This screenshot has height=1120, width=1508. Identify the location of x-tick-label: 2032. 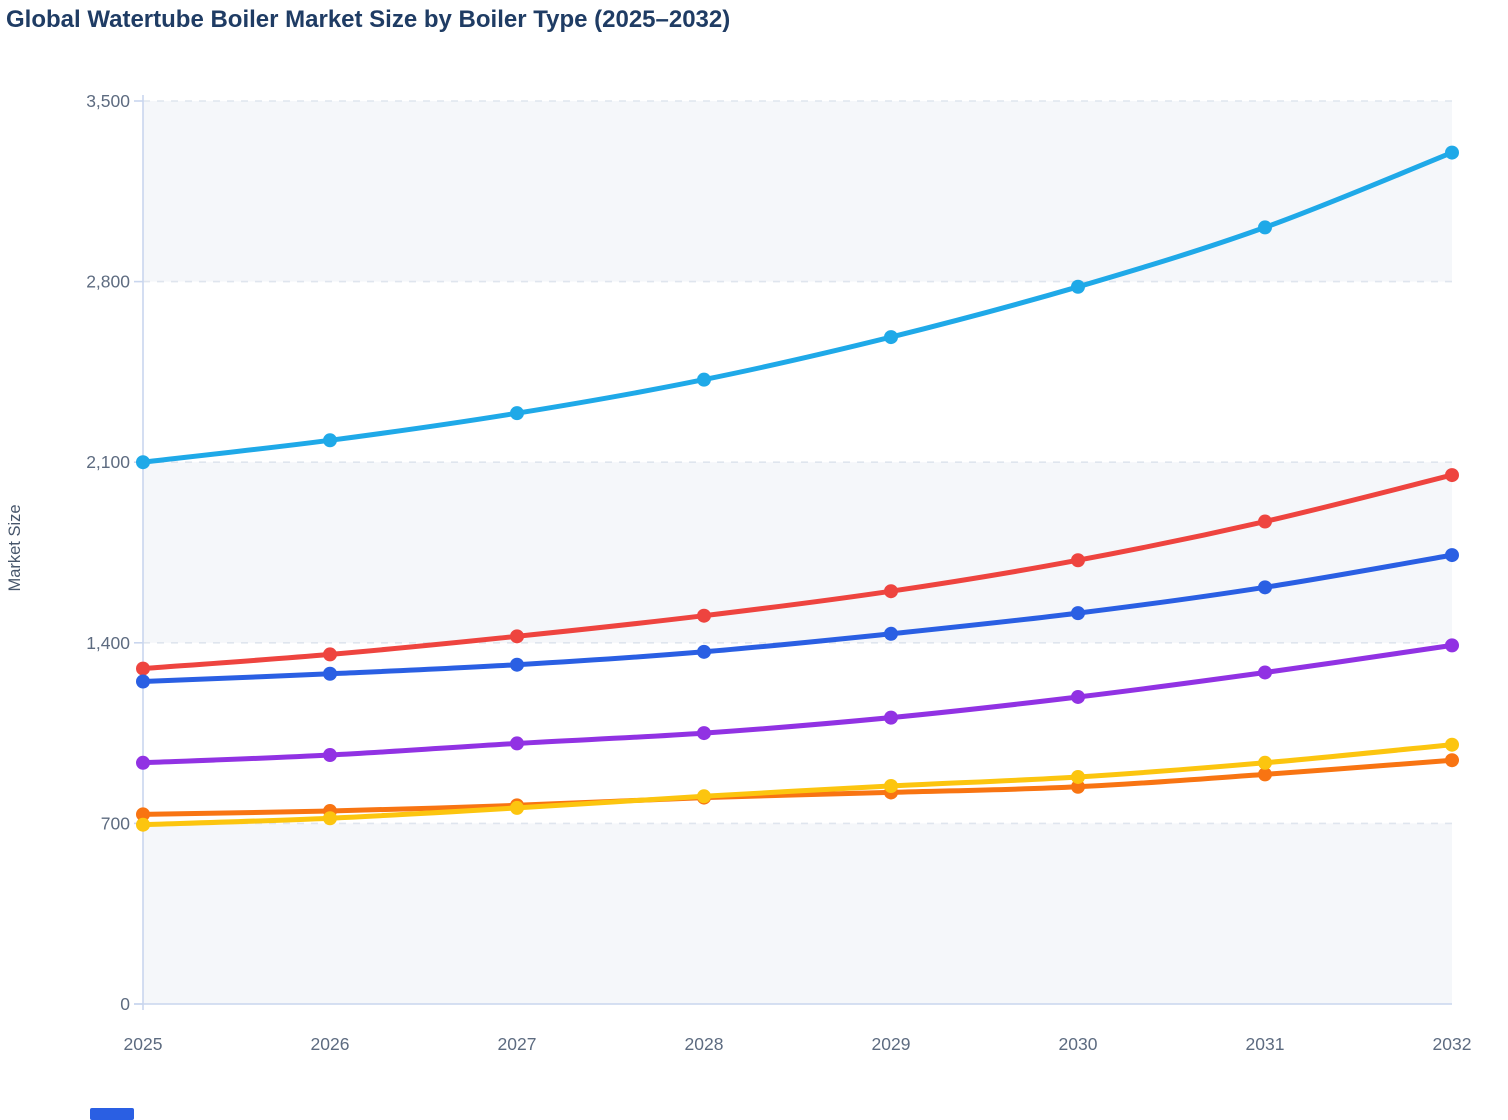
(1452, 1044).